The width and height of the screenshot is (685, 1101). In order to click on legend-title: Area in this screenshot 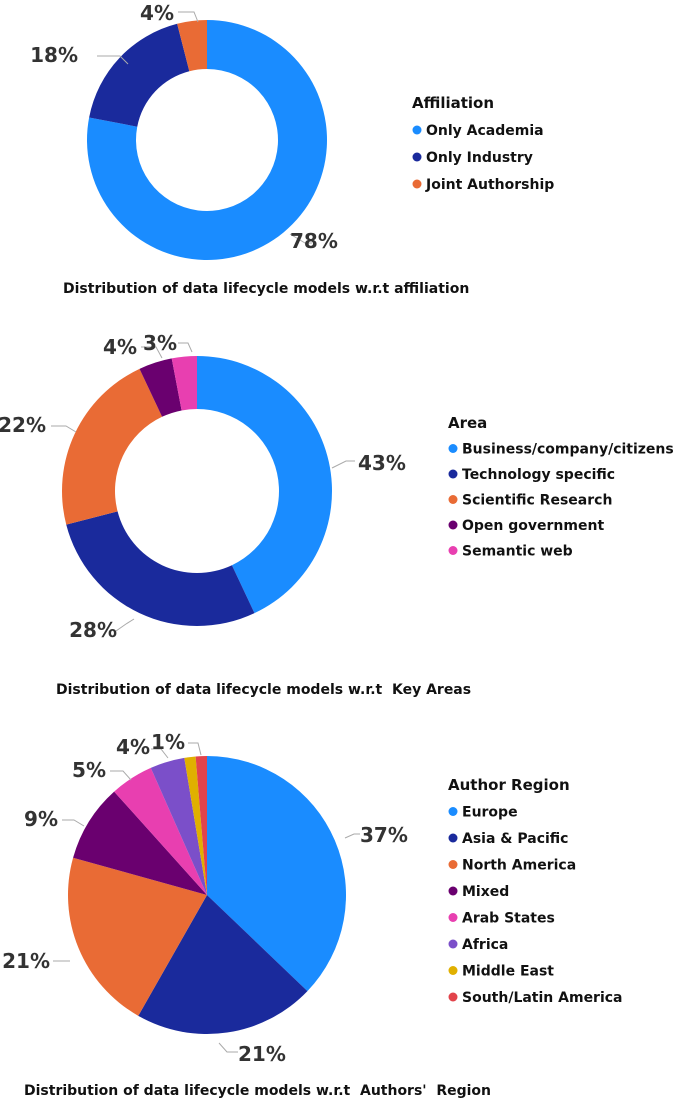, I will do `click(467, 423)`.